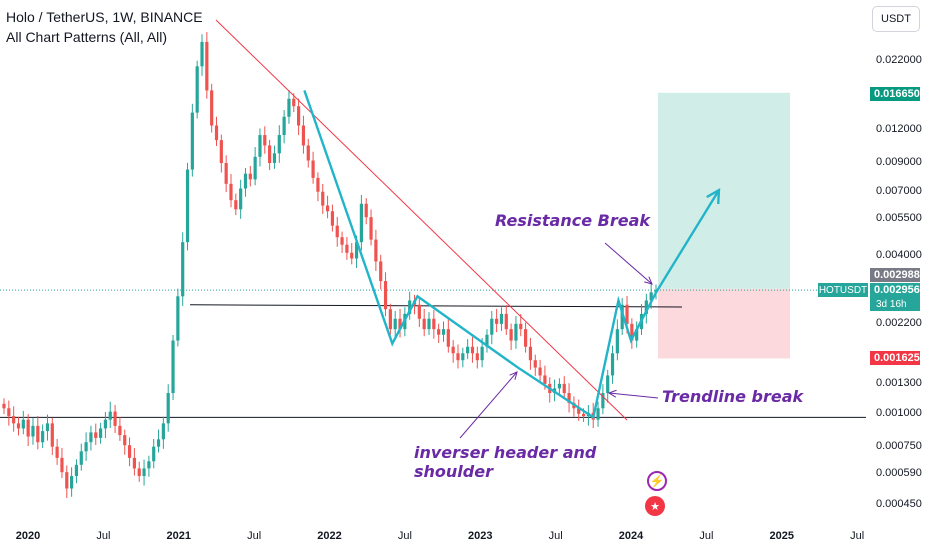  What do you see at coordinates (895, 94) in the screenshot?
I see `target-price-tag: 0.016650` at bounding box center [895, 94].